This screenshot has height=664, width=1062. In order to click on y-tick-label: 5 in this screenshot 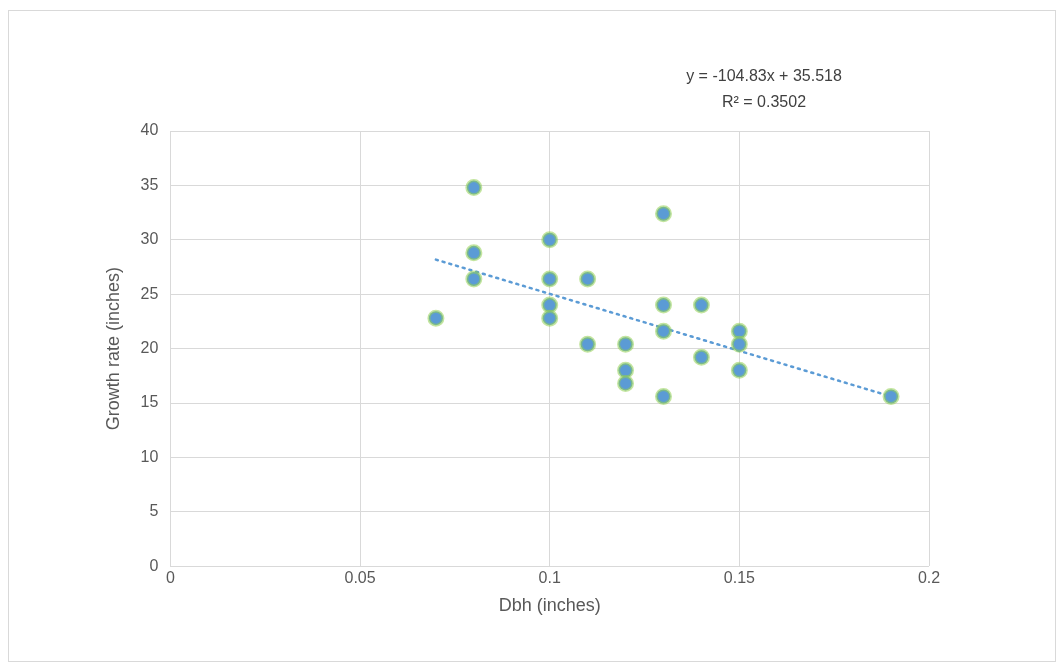, I will do `click(154, 511)`.